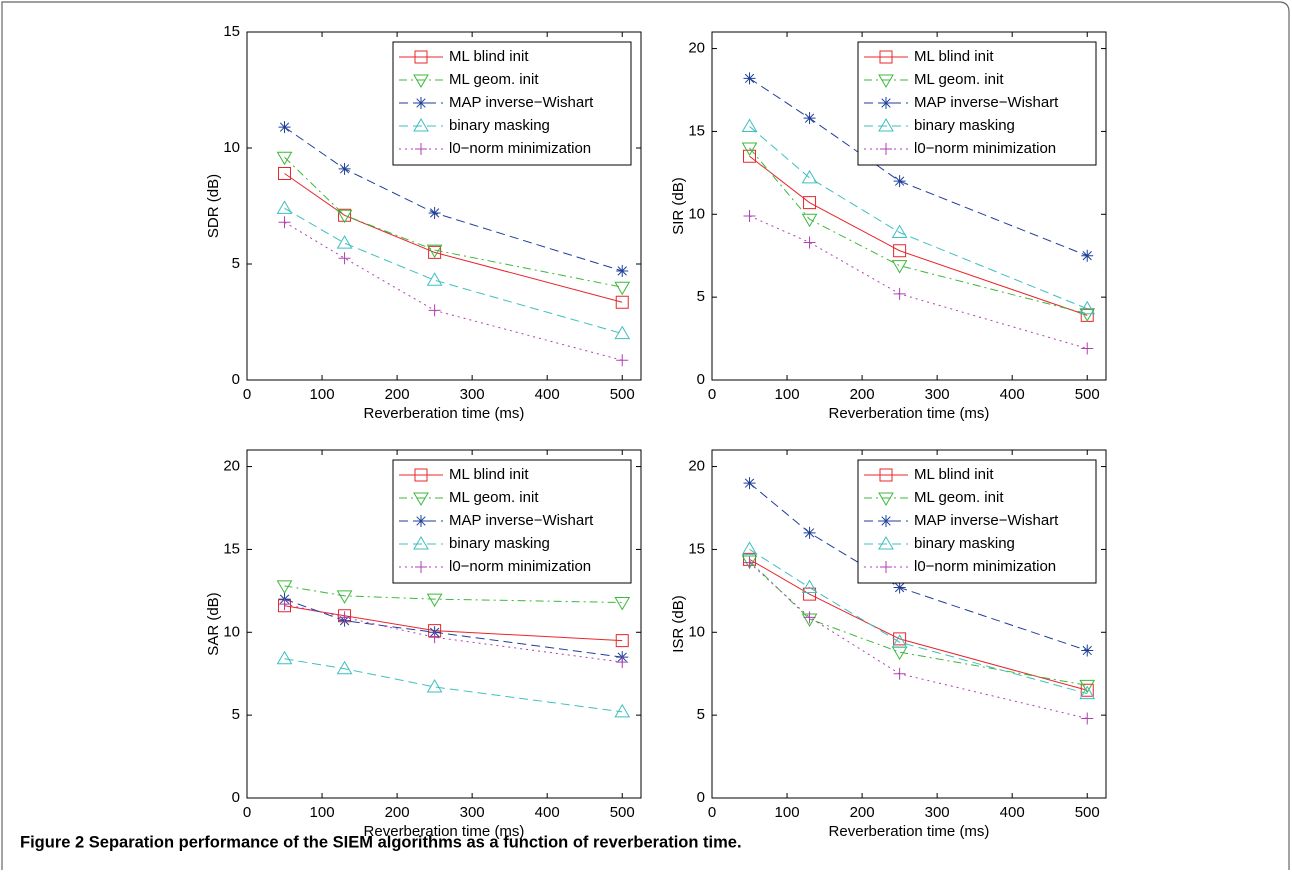 The width and height of the screenshot is (1292, 891). Describe the element at coordinates (247, 812) in the screenshot. I see `x-tick-label: 0` at that location.